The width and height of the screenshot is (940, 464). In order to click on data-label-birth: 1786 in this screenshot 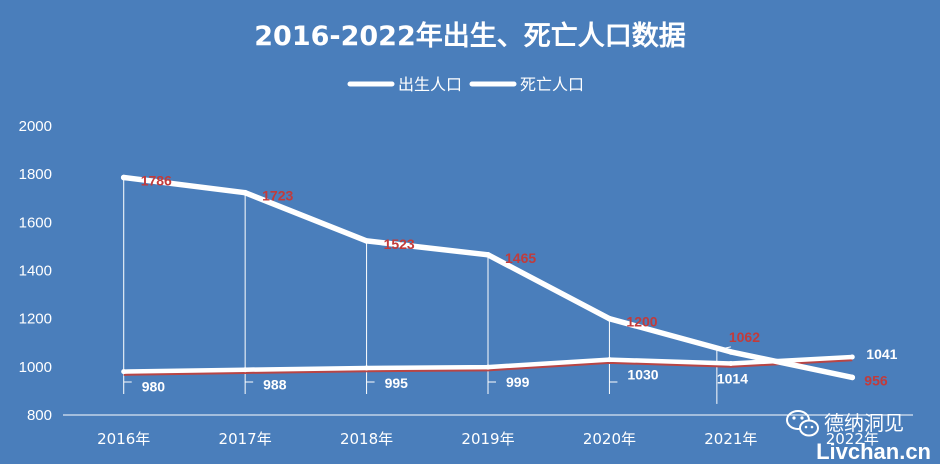, I will do `click(156, 181)`.